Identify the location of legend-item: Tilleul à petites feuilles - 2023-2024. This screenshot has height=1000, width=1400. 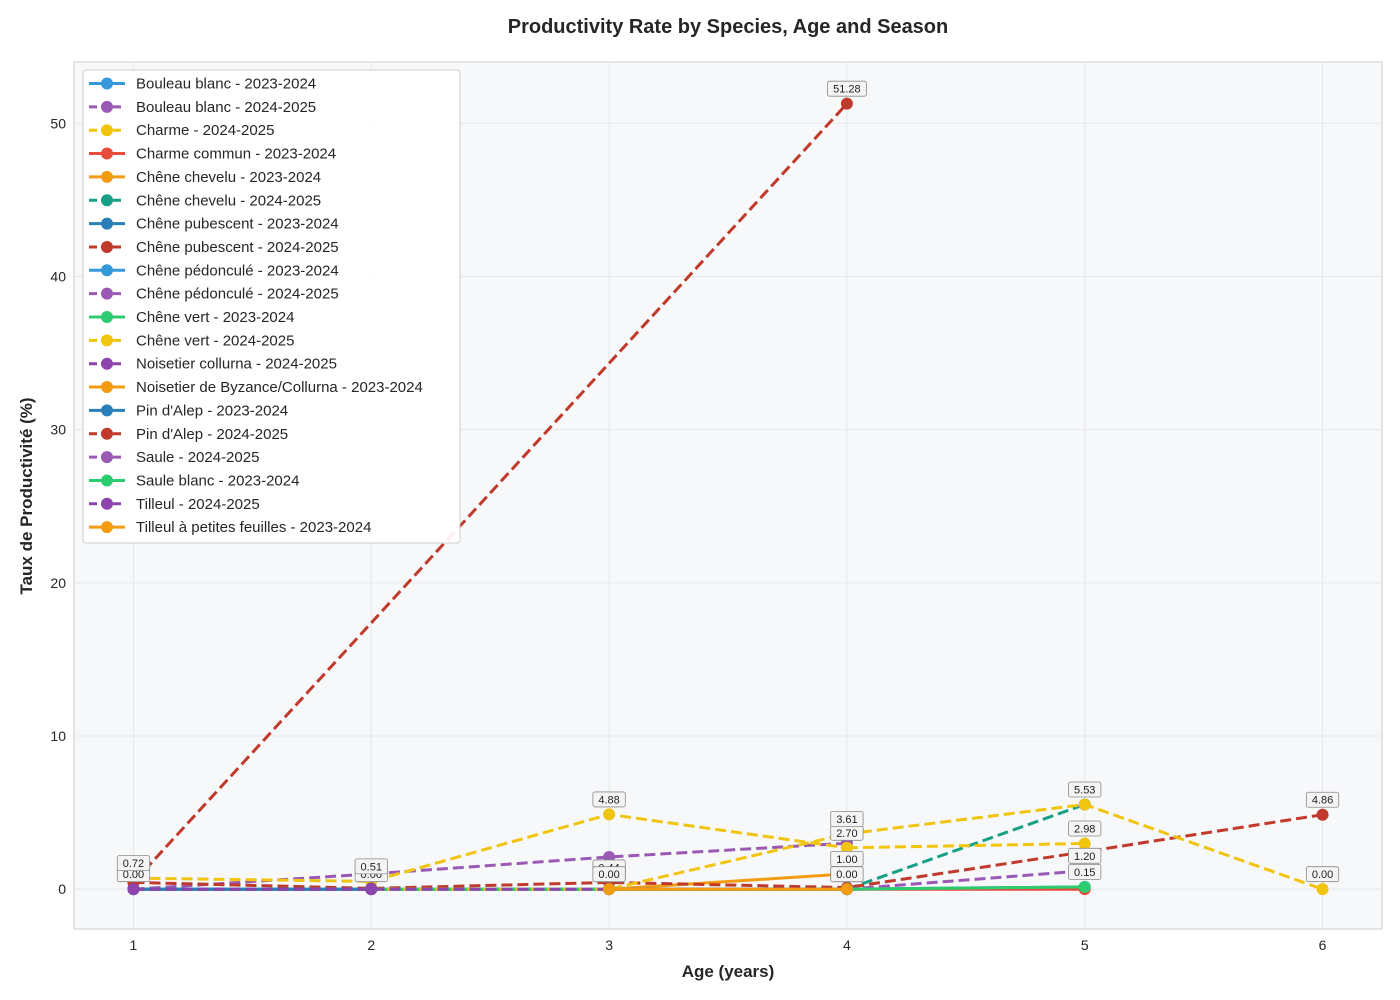
(230, 527).